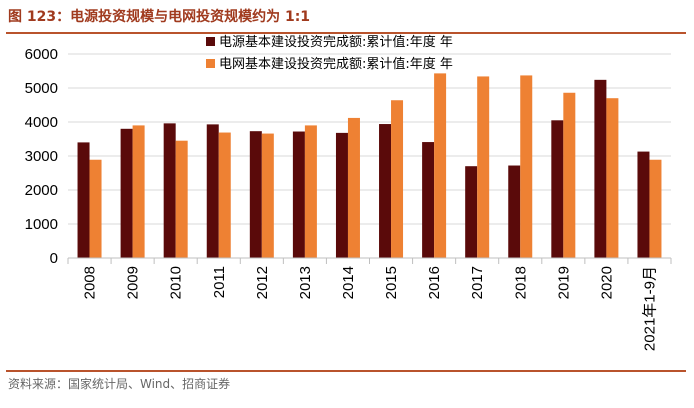 The height and width of the screenshot is (408, 694). I want to click on x-tick-label: 2019, so click(563, 282).